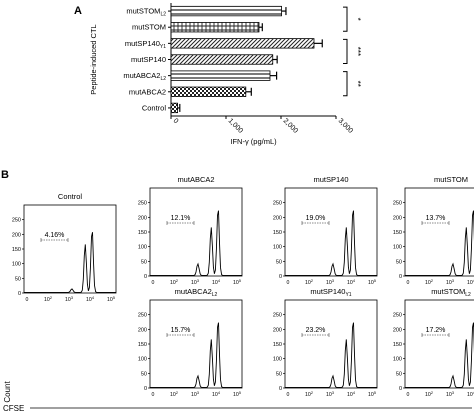  What do you see at coordinates (70, 196) in the screenshot?
I see `histogram-title-main: Control` at bounding box center [70, 196].